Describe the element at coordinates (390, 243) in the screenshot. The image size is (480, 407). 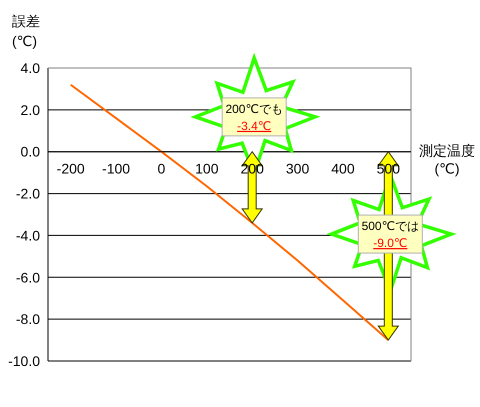
I see `annotation: -9.0℃` at that location.